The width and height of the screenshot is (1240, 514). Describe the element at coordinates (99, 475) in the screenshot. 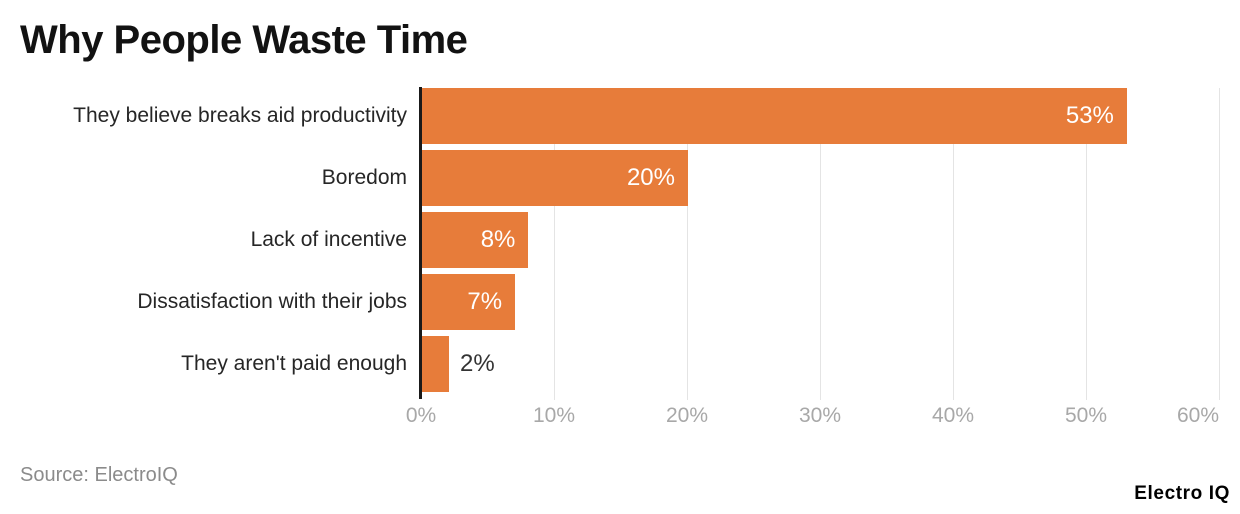

I see `source-note: Source: ElectroIQ` at that location.